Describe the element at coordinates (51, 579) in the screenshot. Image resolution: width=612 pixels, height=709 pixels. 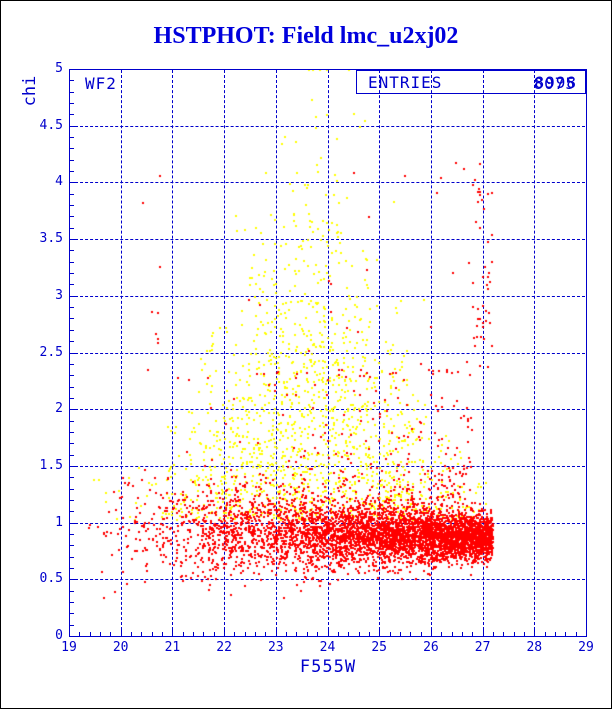
I see `y-tick-label: 0.5` at that location.